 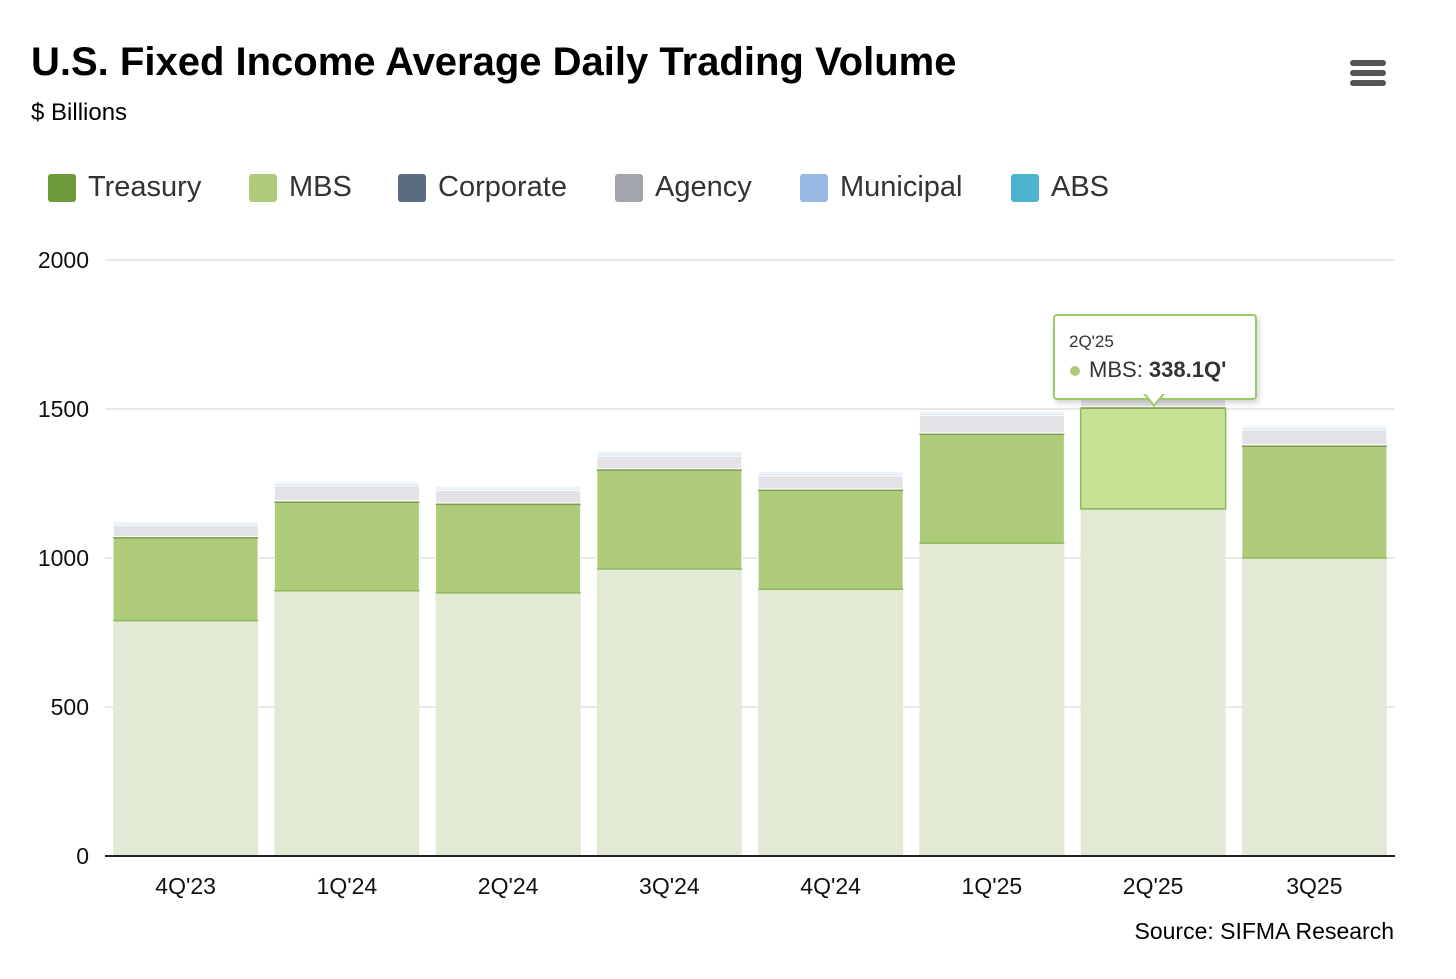 What do you see at coordinates (901, 187) in the screenshot?
I see `legend-label-municipal: Municipal` at bounding box center [901, 187].